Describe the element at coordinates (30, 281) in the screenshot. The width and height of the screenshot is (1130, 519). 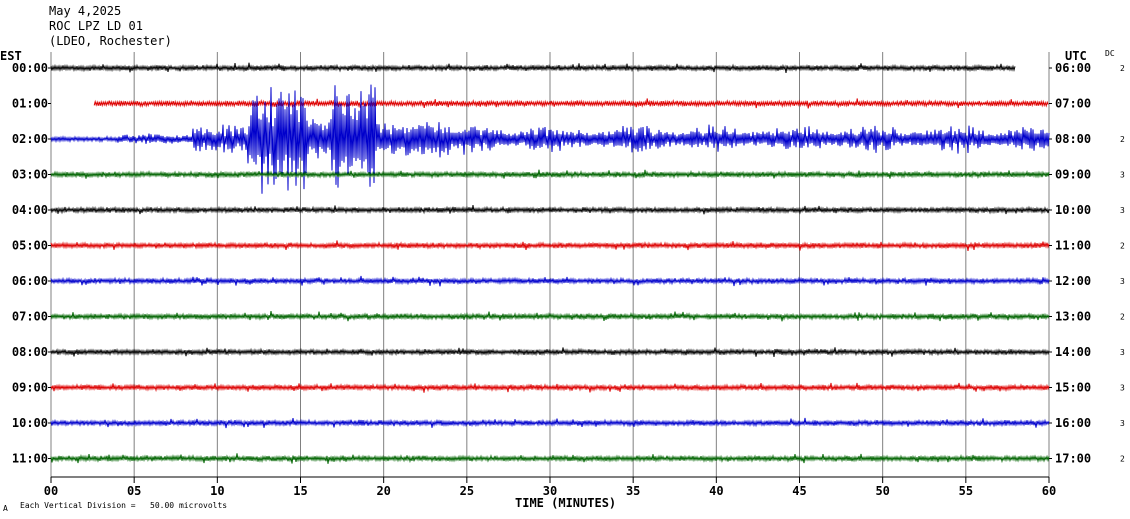
I see `est-tick-label: 06:00` at that location.